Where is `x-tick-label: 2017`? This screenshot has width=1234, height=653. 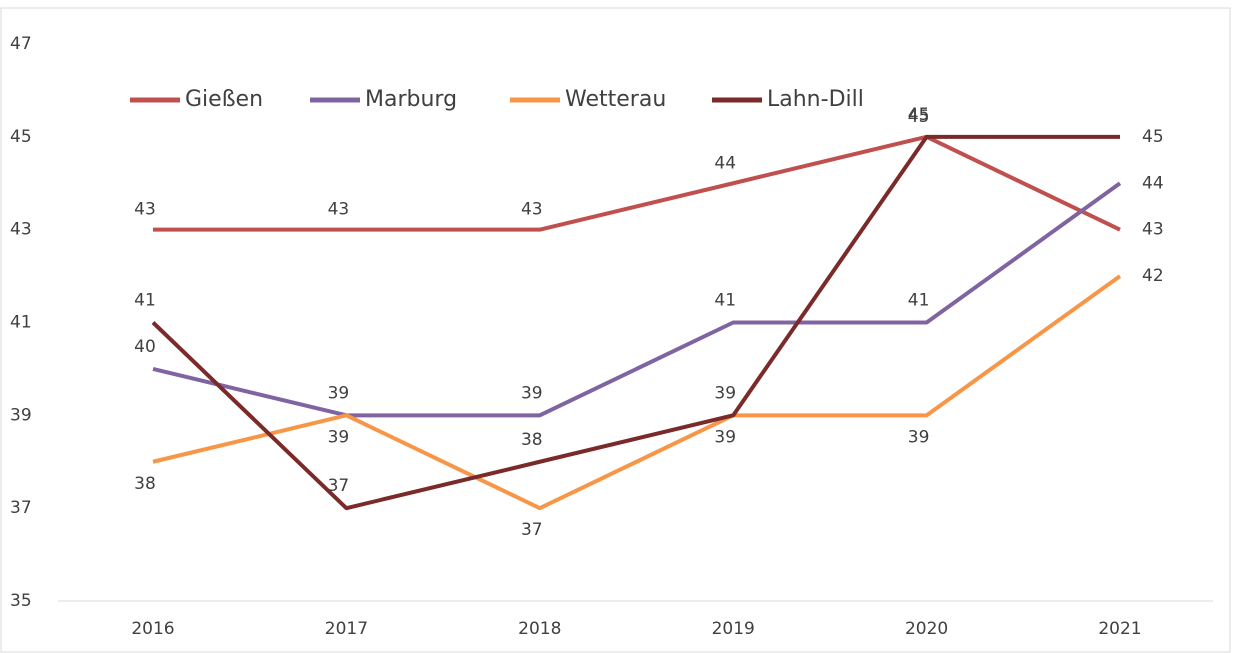 x-tick-label: 2017 is located at coordinates (346, 629).